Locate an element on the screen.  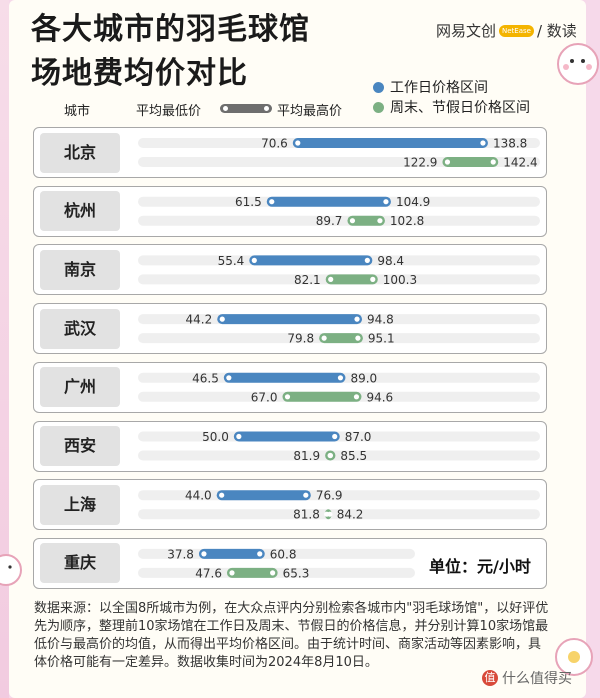
page-title: 各大城市的羽毛球馆 场地费均价对比 is located at coordinates (170, 52).